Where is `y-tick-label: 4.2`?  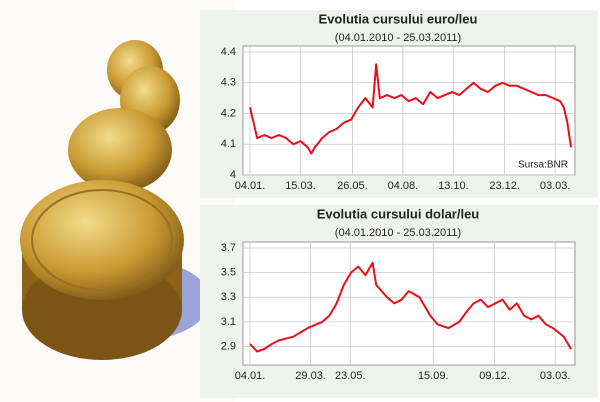 y-tick-label: 4.2 is located at coordinates (228, 113).